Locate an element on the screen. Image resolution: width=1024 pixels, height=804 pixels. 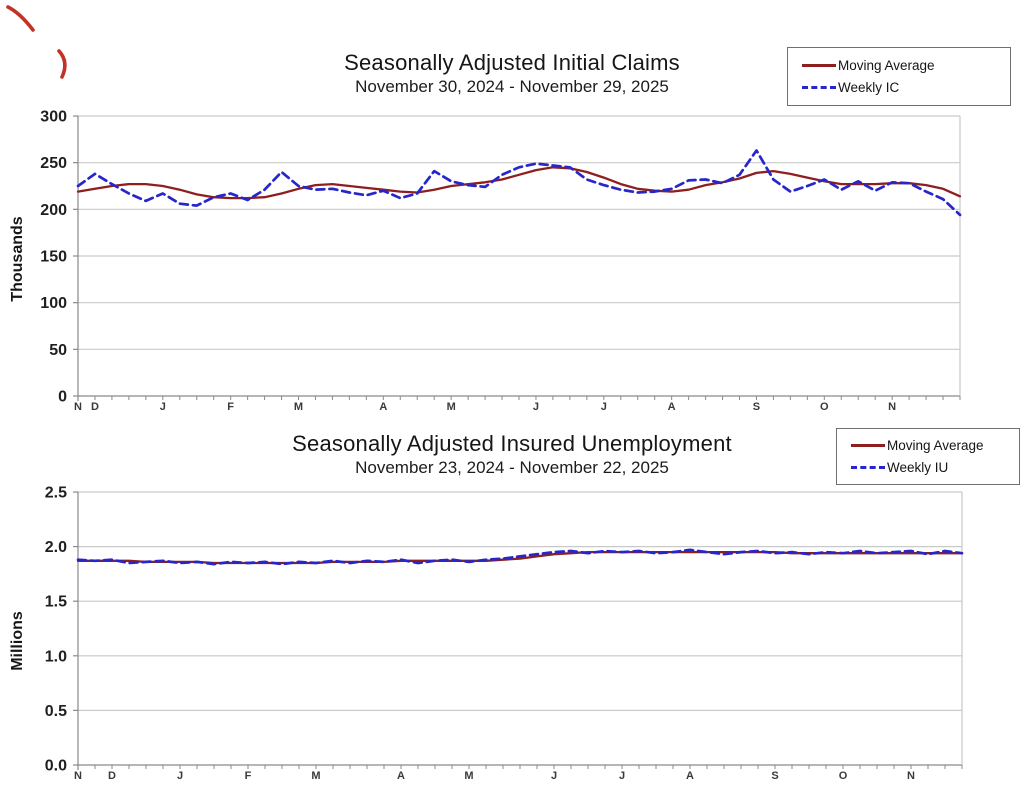
legend-label-weekly-iu: Weekly IU is located at coordinates (918, 467).